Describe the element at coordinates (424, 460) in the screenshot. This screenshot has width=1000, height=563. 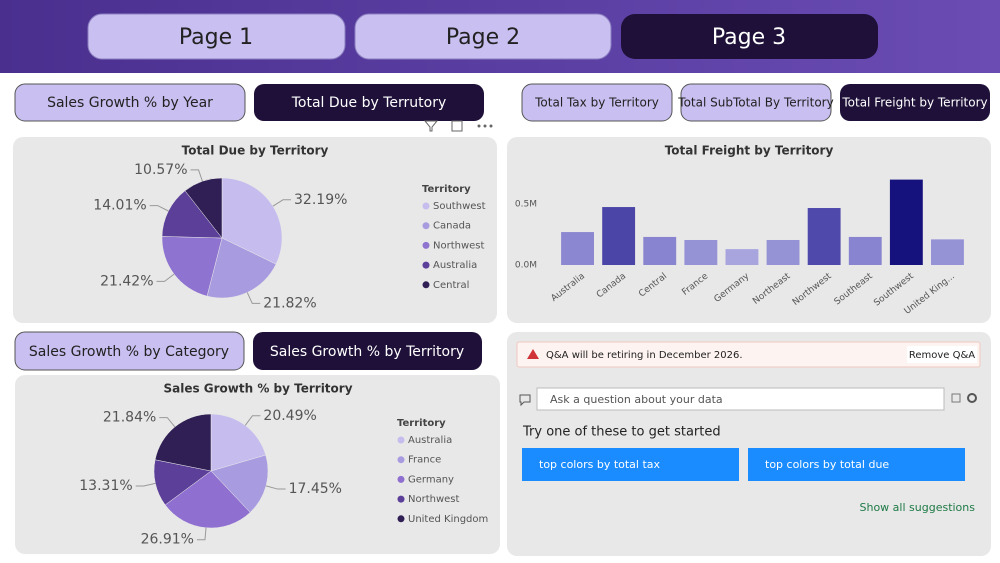
I see `legend-label: France` at that location.